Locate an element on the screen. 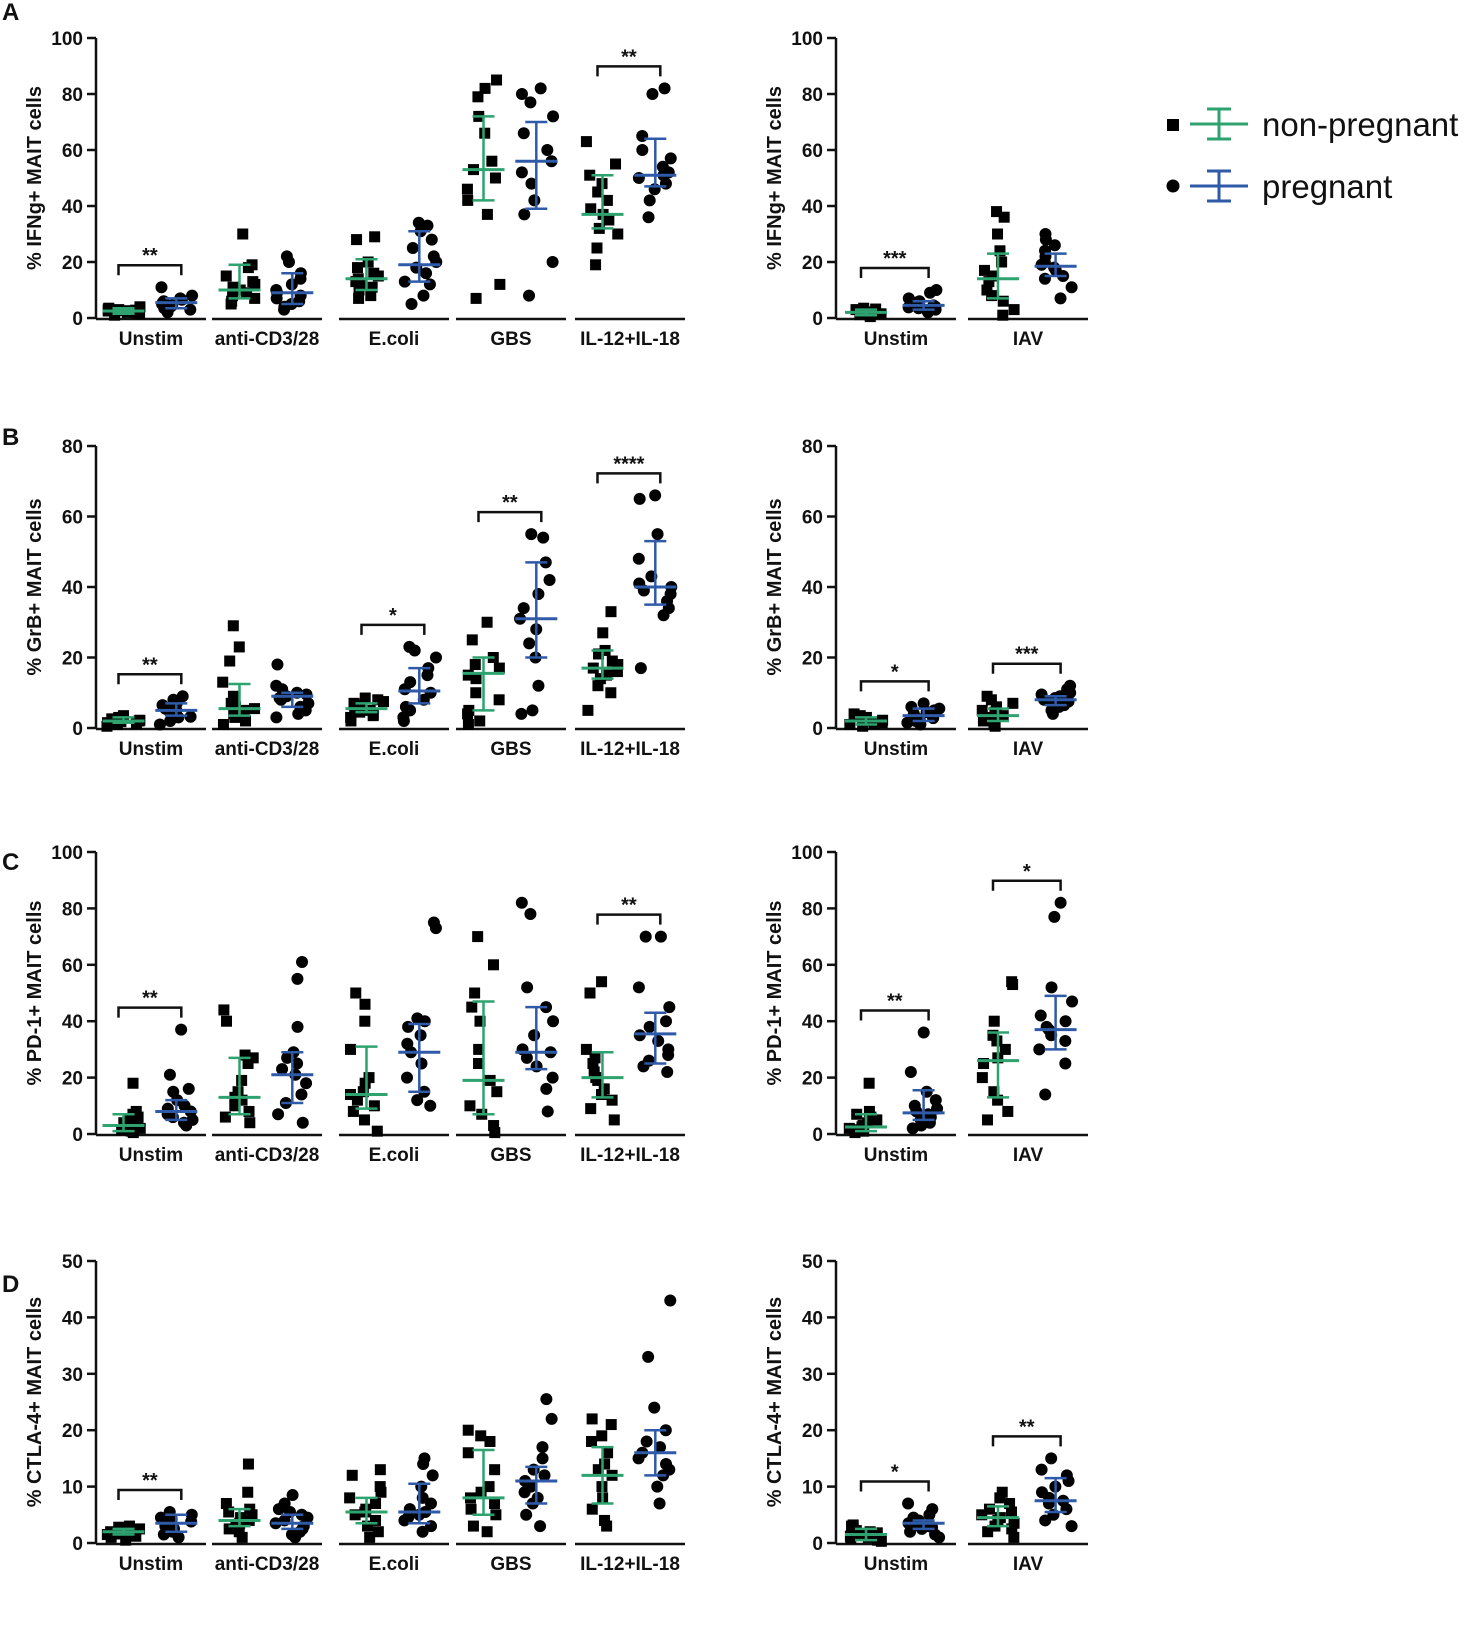 This screenshot has height=1631, width=1474. y-tick-label: 100 is located at coordinates (67, 39).